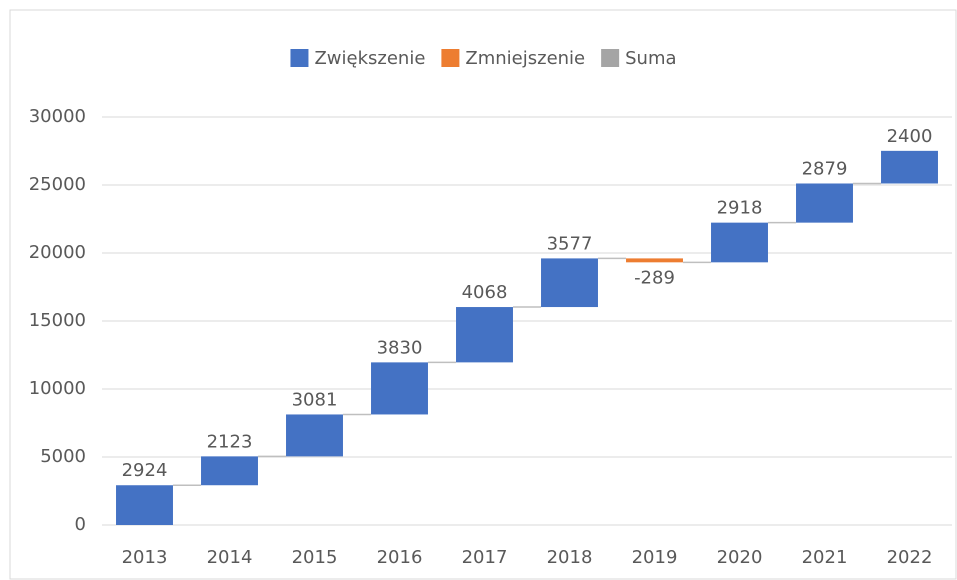  I want to click on data-label: 4068, so click(485, 292).